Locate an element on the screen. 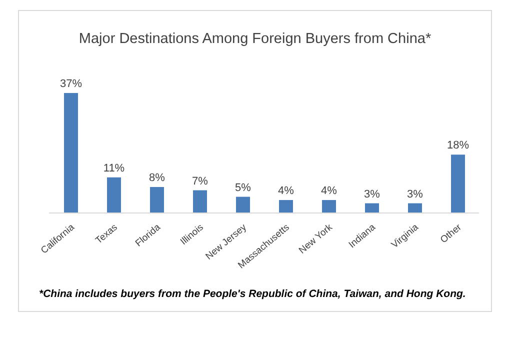 The width and height of the screenshot is (514, 340). x-tick-label: New York is located at coordinates (315, 239).